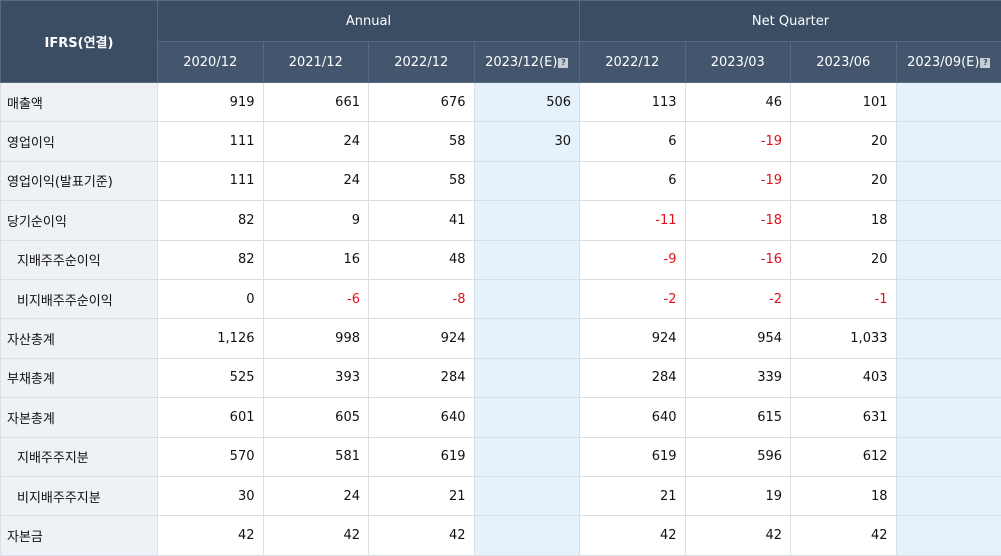 The width and height of the screenshot is (1001, 556). I want to click on value-cell: 6, so click(633, 141).